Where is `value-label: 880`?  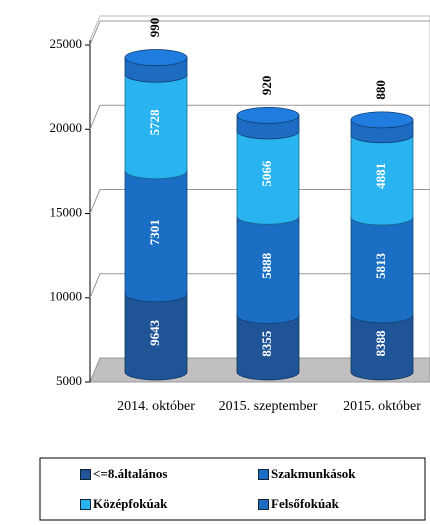
value-label: 880 is located at coordinates (380, 90).